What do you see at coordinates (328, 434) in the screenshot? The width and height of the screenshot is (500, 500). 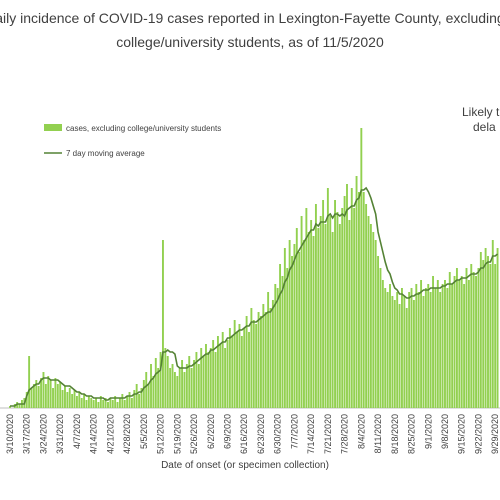 I see `x-tick-label: 7/21/2020` at bounding box center [328, 434].